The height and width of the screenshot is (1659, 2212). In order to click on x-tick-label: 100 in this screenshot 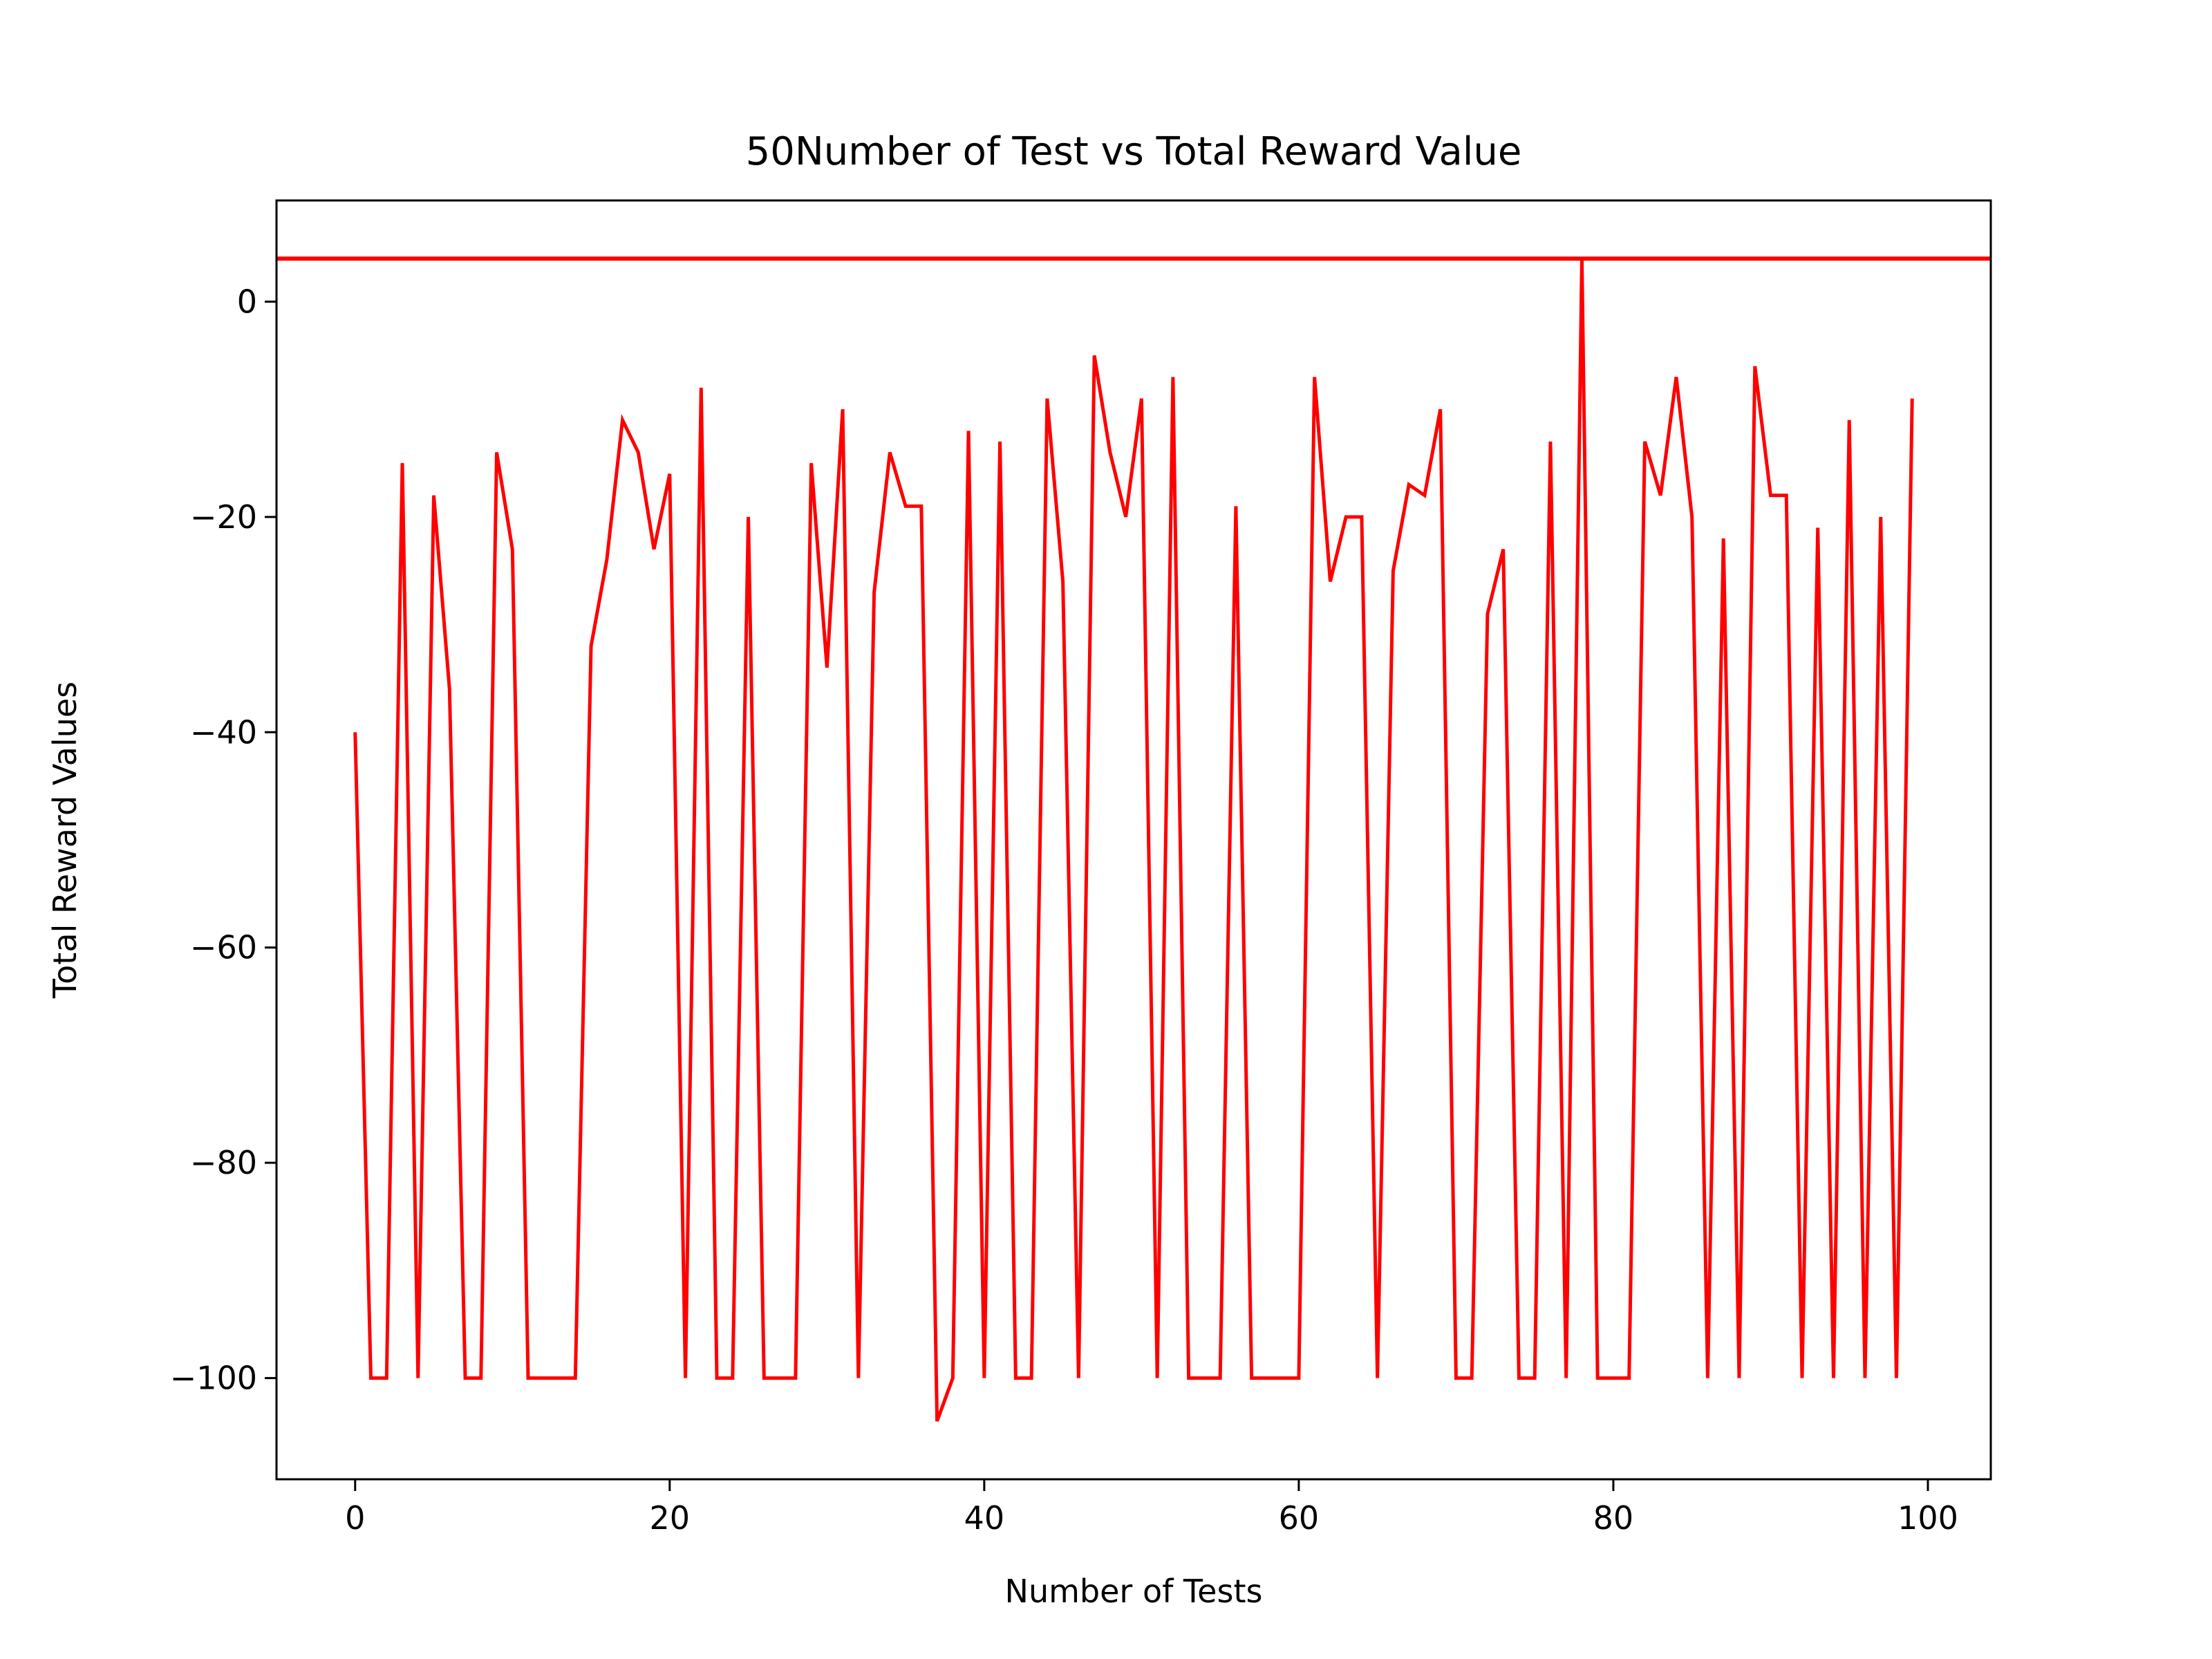, I will do `click(1928, 1518)`.